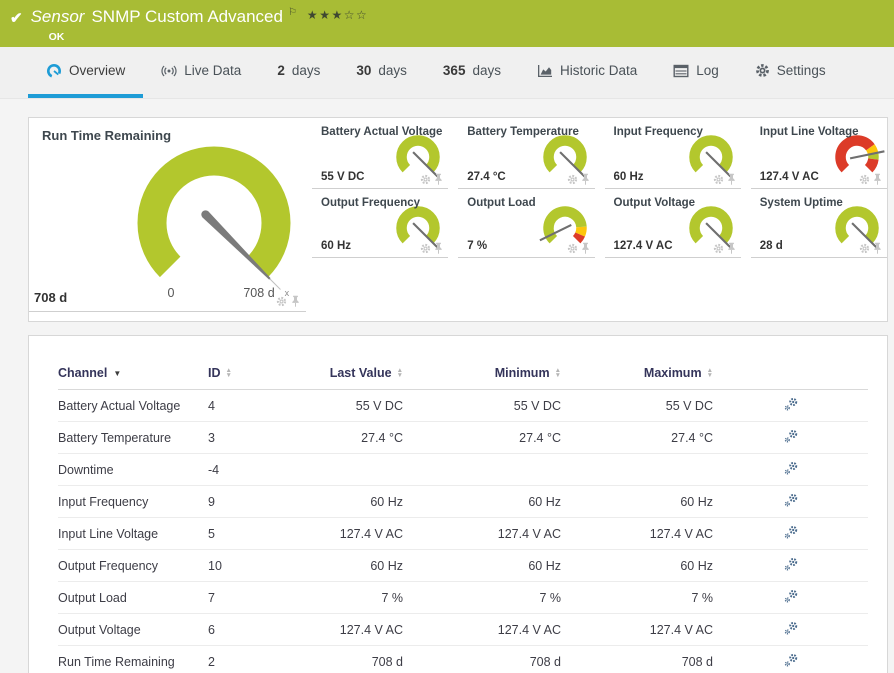 This screenshot has width=894, height=673. I want to click on gauge-value: 60 Hz, so click(336, 246).